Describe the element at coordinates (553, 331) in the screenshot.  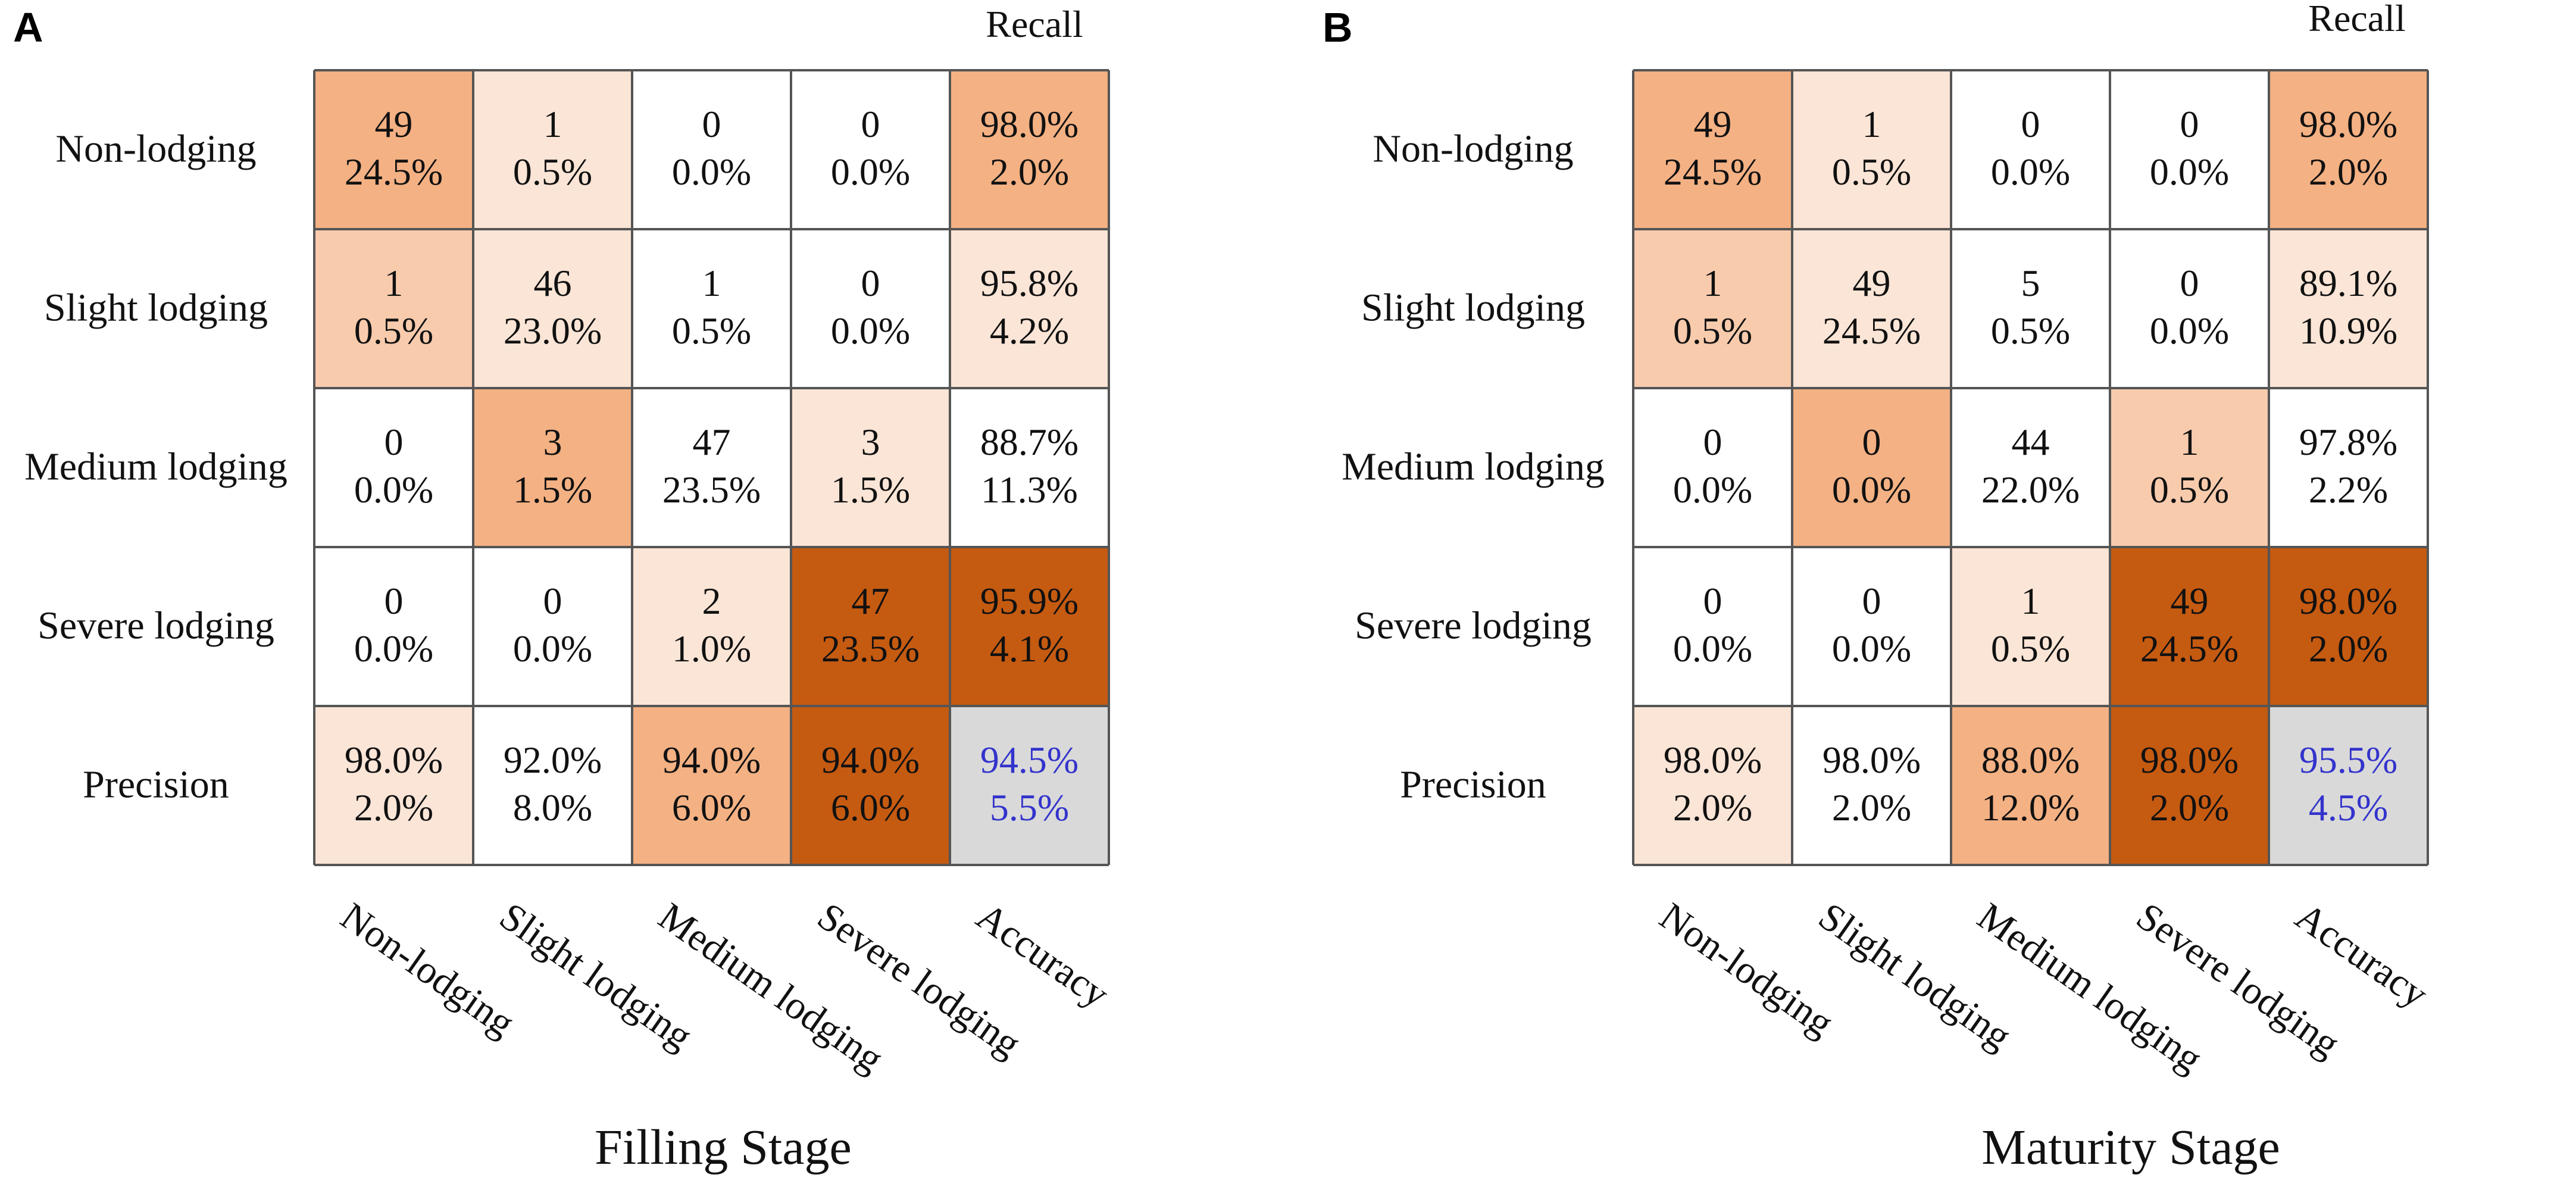
I see `matrix-cell-percent: 23.0%` at that location.